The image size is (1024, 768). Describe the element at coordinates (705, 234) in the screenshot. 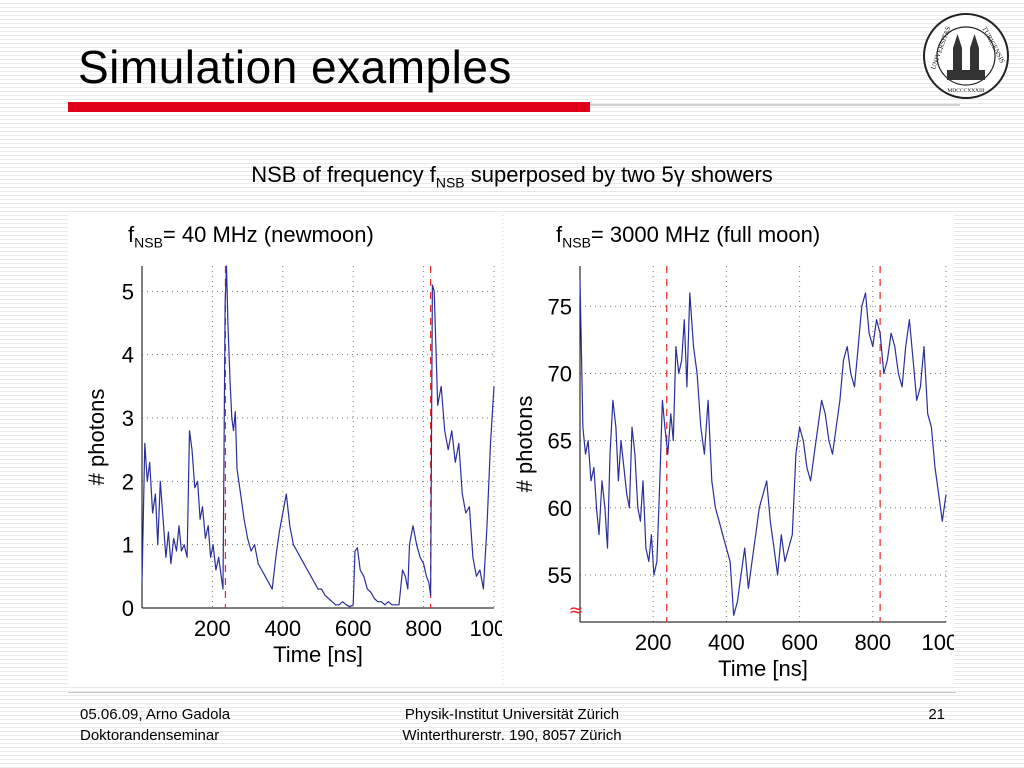

I see `right-title-suffix: = 3000 MHz (full moon)` at that location.